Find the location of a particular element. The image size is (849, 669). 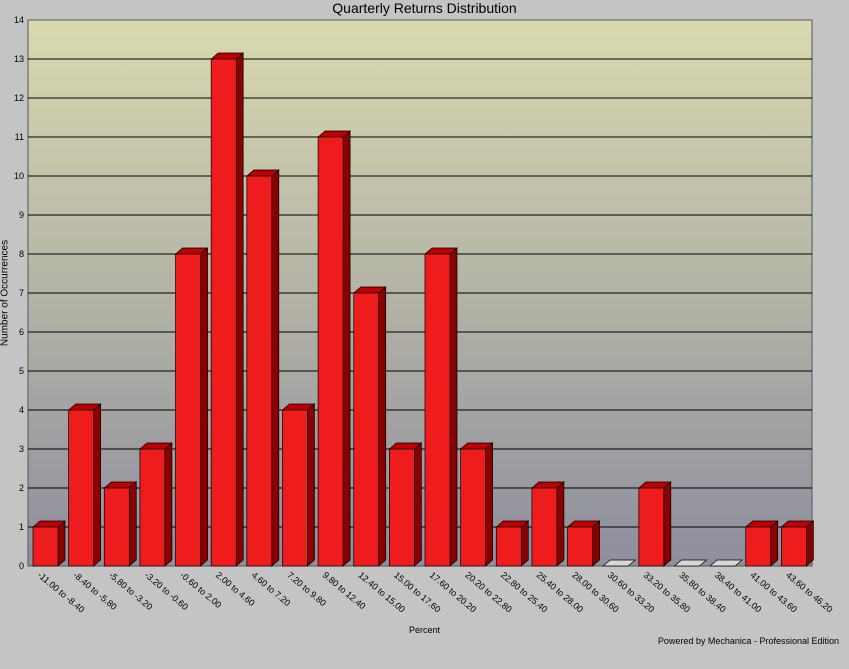

x-axis-label: Percent is located at coordinates (424, 630).